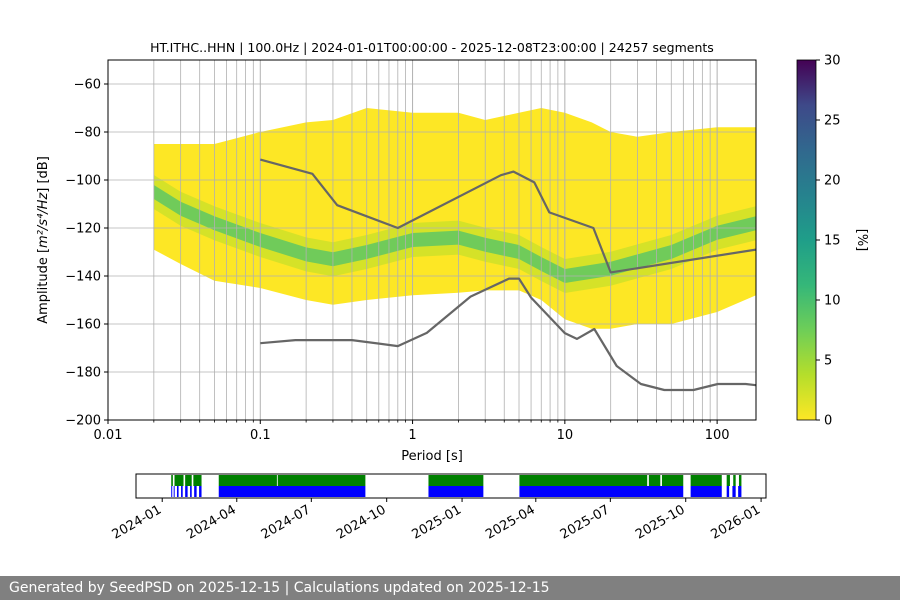 The image size is (900, 600). Describe the element at coordinates (87, 85) in the screenshot. I see `y-tick-label: −60` at that location.